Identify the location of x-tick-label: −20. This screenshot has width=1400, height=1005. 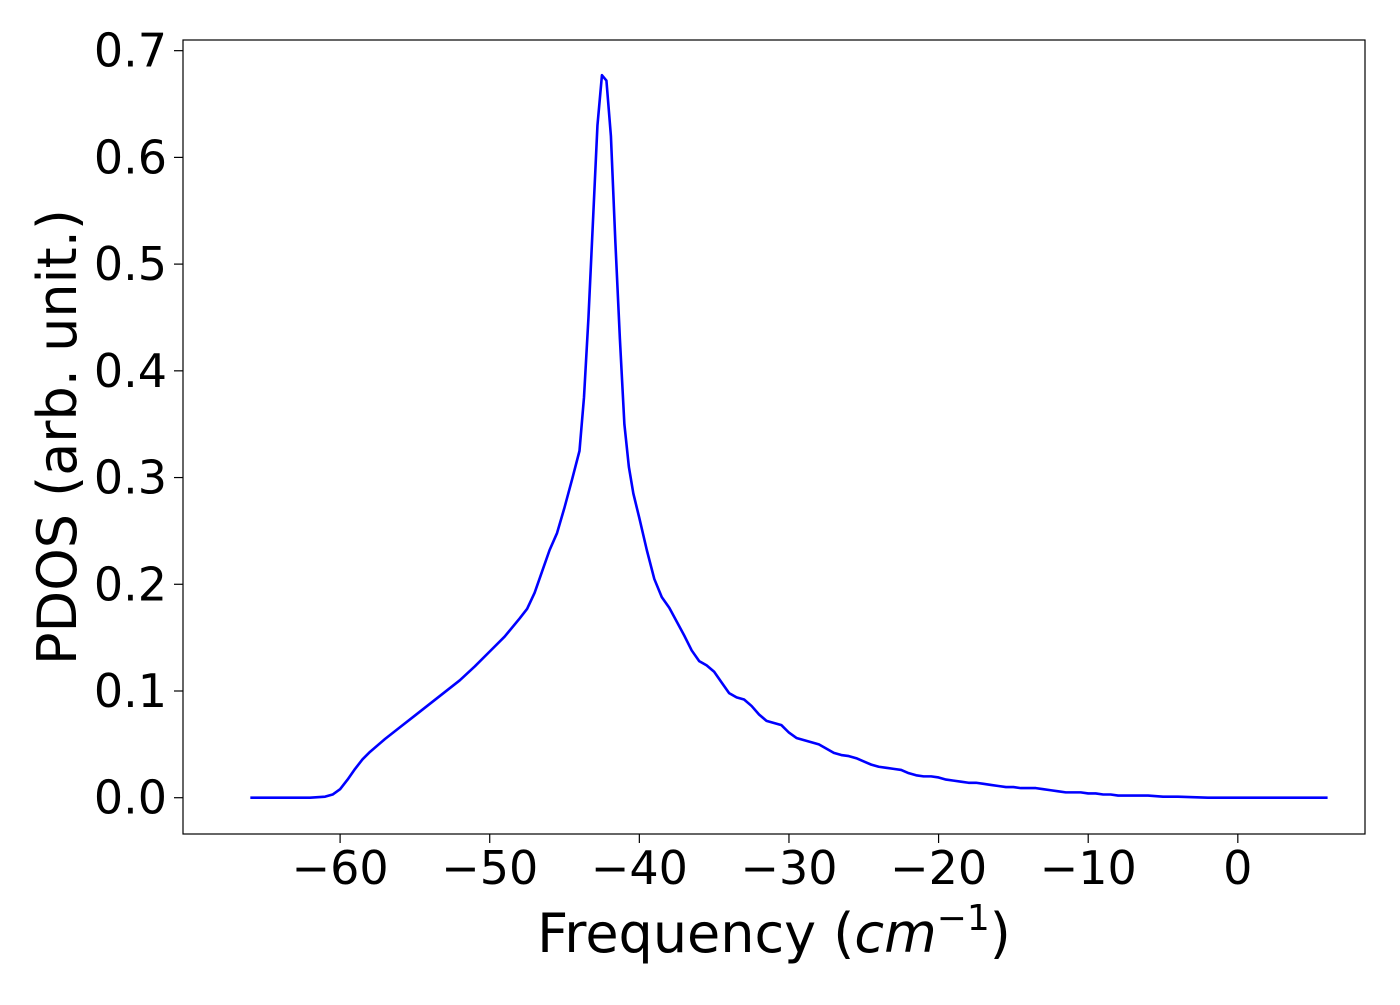
(938, 868).